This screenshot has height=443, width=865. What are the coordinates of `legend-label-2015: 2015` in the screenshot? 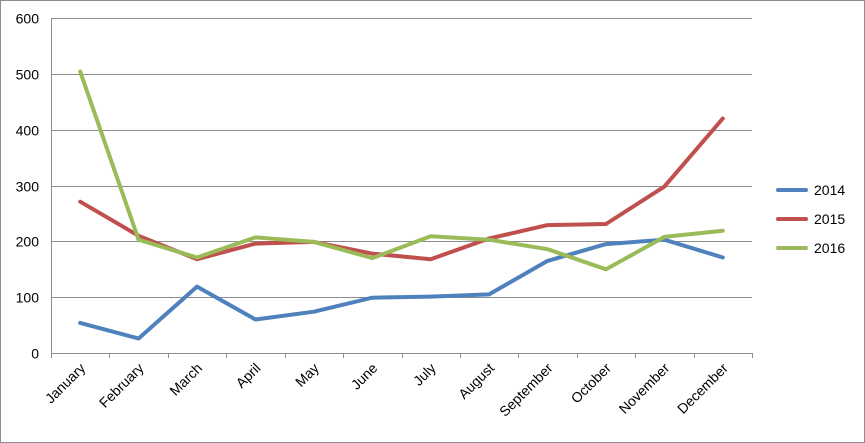 It's located at (829, 219).